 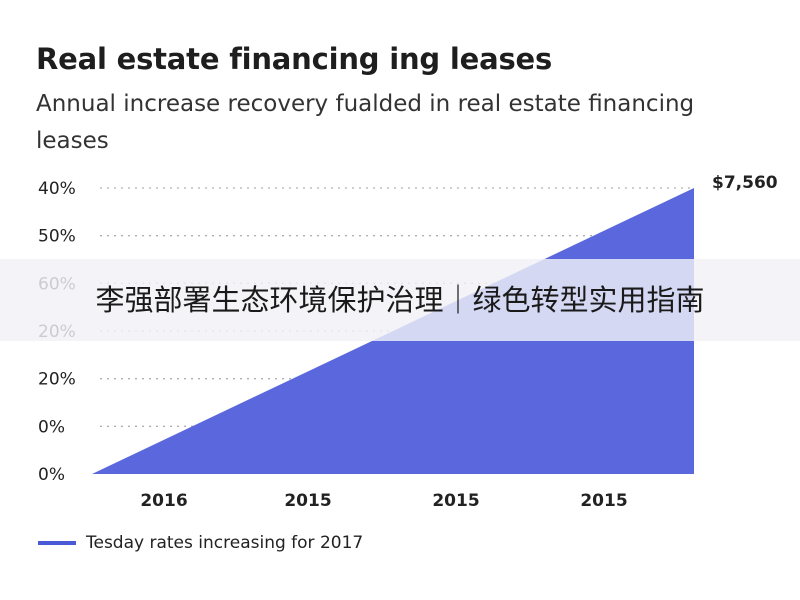 What do you see at coordinates (294, 59) in the screenshot?
I see `chart-title: Real estate financing ing leases` at bounding box center [294, 59].